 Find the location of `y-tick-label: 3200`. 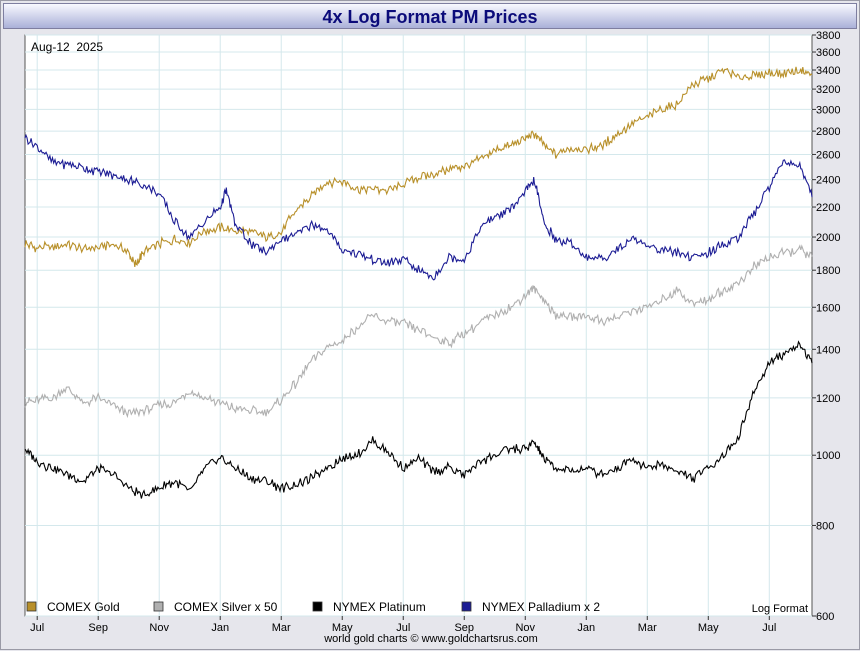

y-tick-label: 3200 is located at coordinates (828, 90).